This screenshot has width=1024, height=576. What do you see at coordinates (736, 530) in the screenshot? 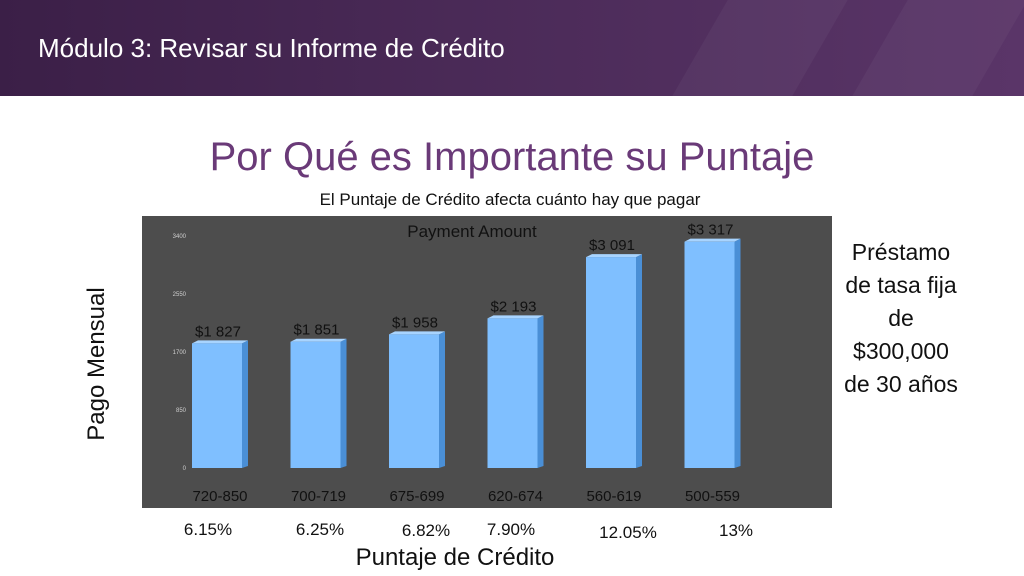
I see `interest-rate-label: 13%` at bounding box center [736, 530].